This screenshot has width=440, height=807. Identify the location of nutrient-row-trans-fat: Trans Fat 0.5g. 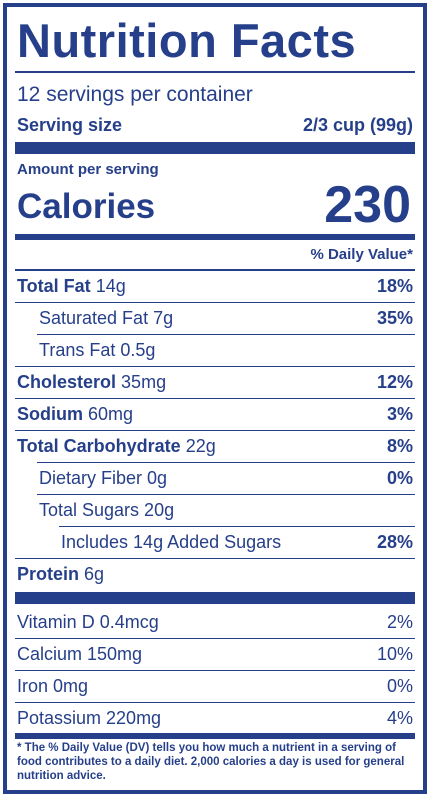
(215, 351).